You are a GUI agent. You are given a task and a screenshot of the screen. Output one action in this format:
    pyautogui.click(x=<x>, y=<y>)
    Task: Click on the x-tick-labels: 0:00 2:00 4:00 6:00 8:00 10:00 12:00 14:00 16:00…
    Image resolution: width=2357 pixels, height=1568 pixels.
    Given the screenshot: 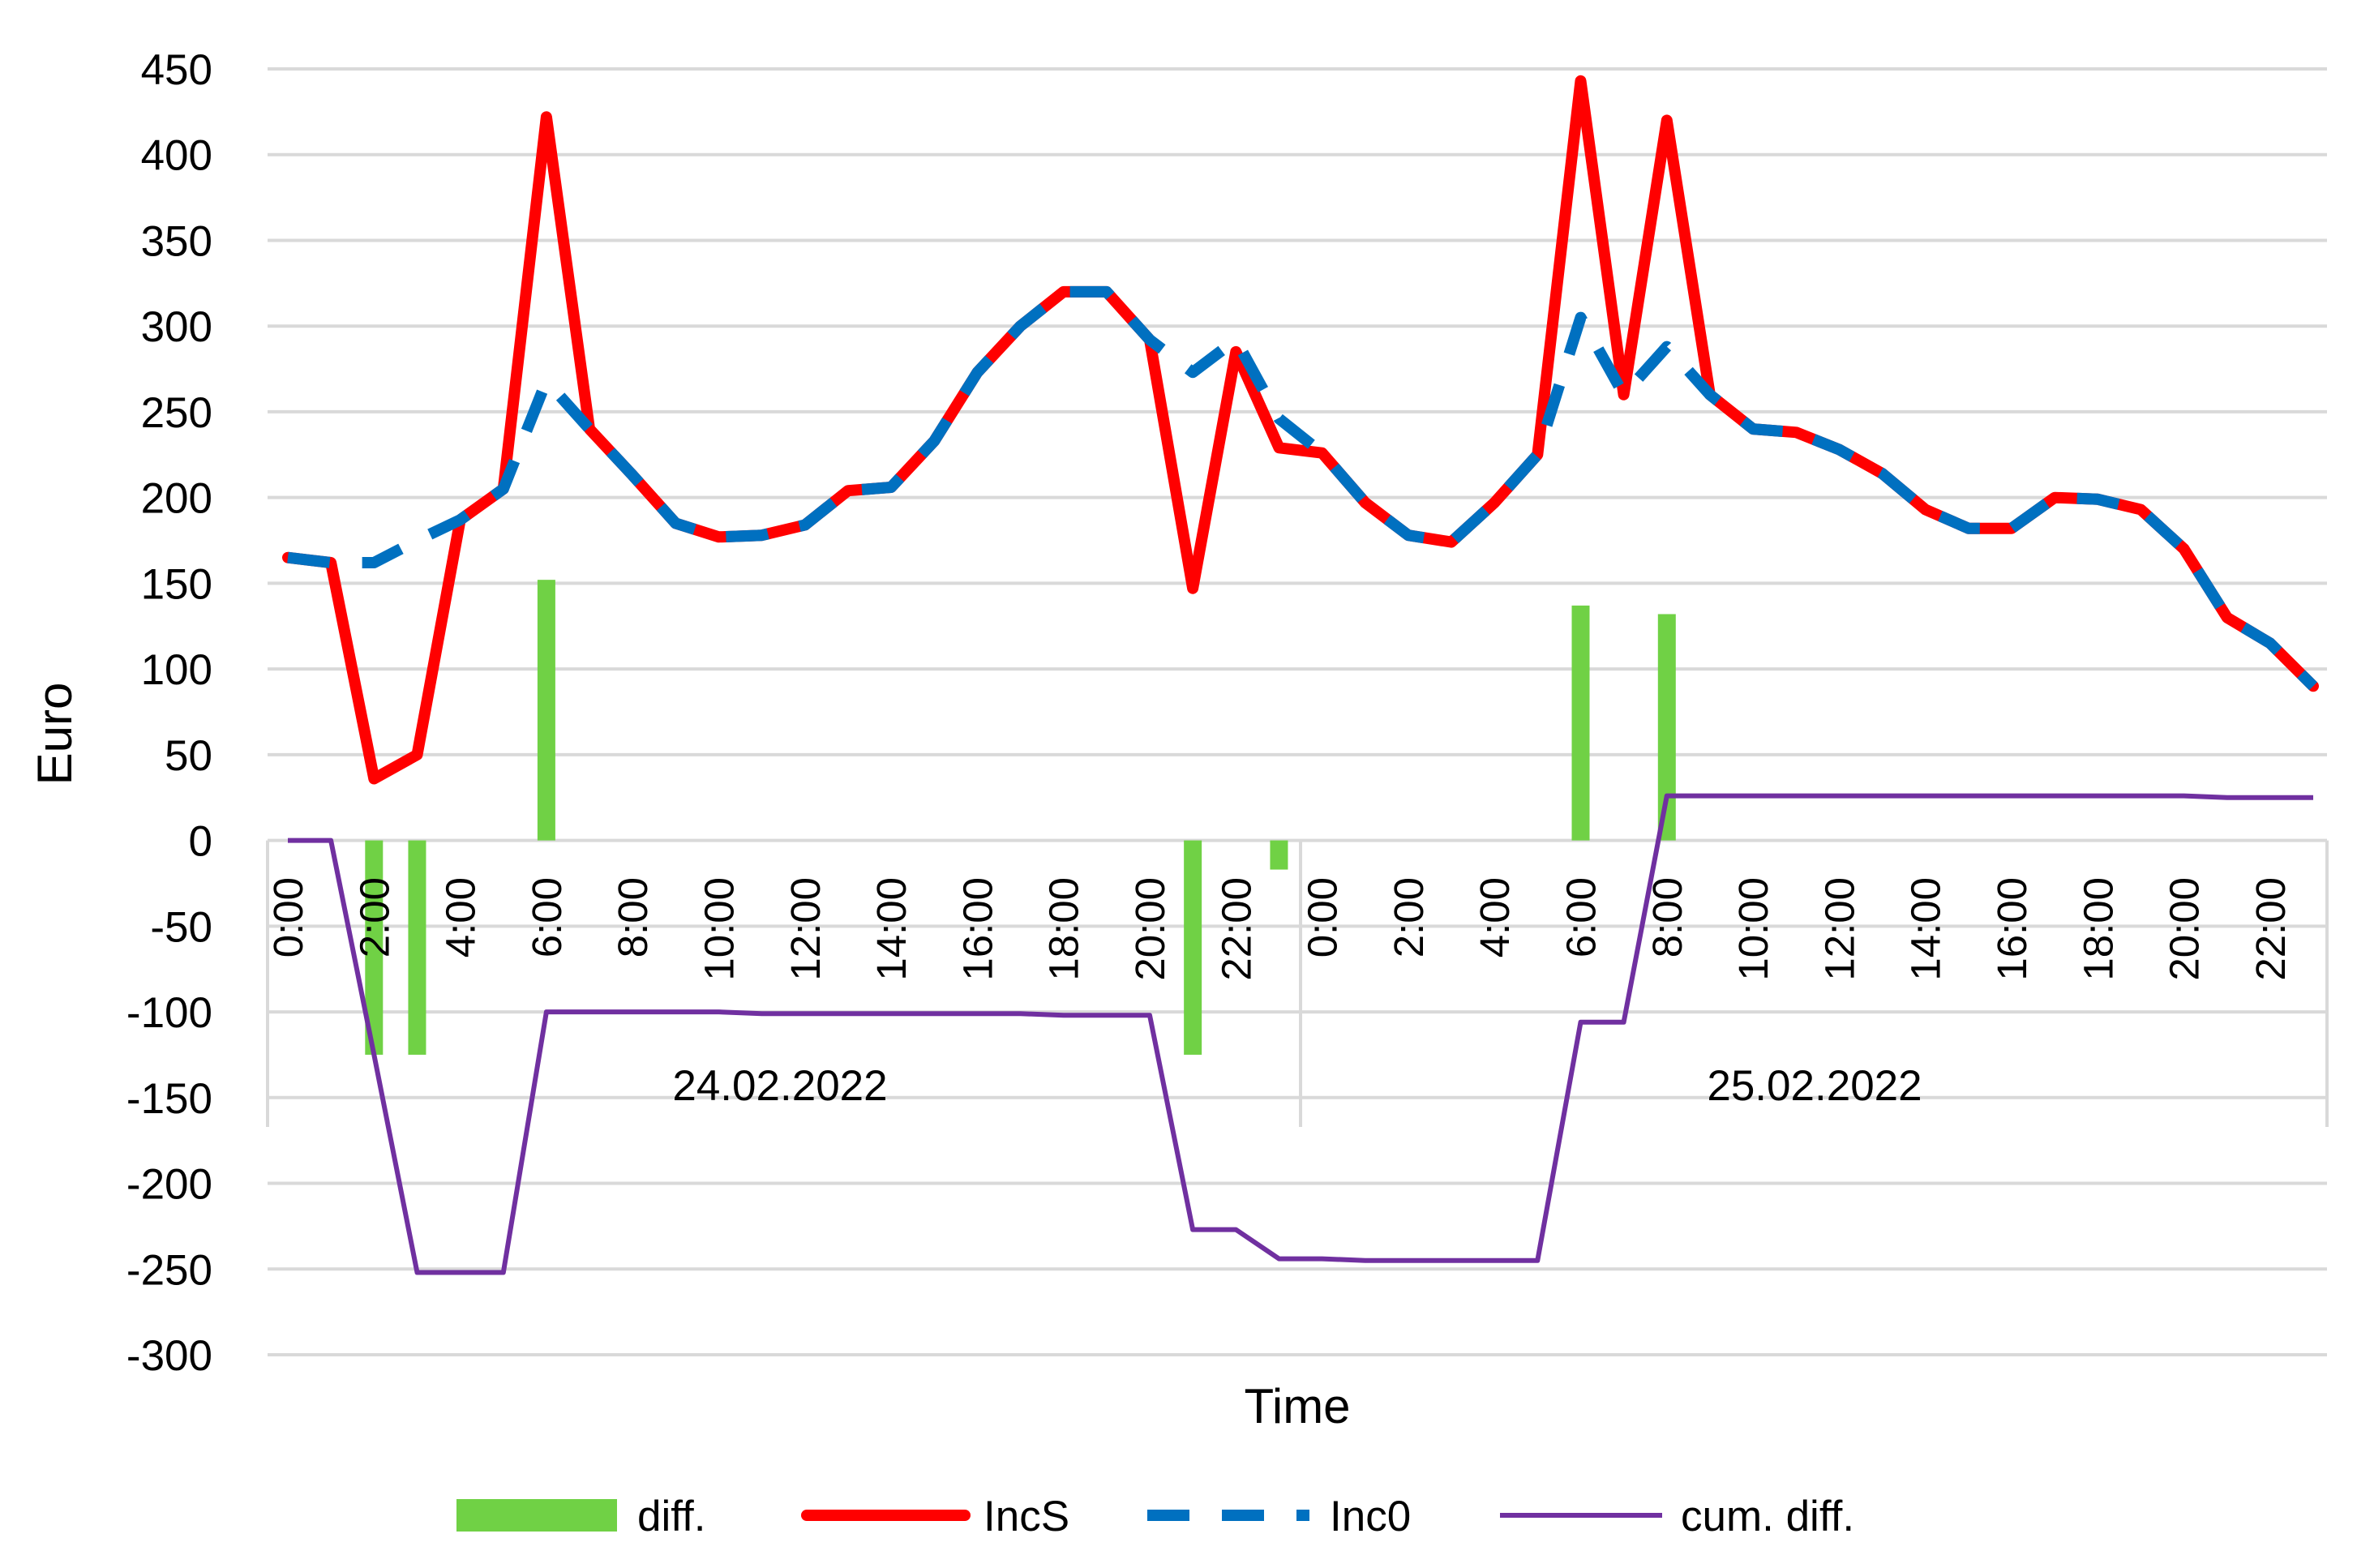 What is the action you would take?
    pyautogui.click(x=1280, y=929)
    